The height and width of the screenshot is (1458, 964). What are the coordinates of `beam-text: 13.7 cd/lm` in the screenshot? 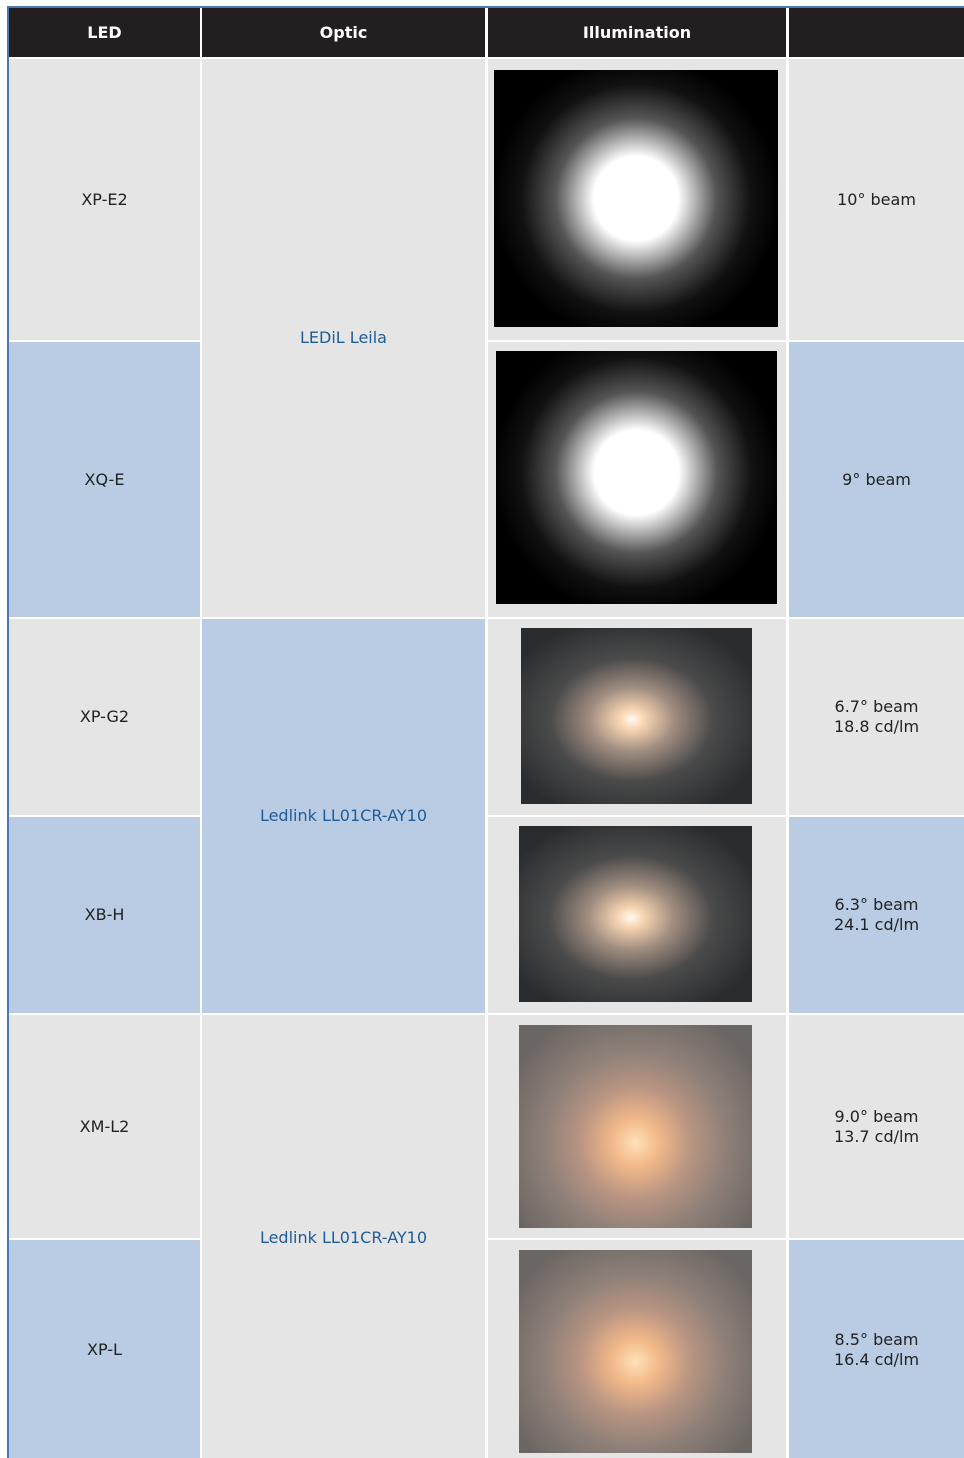 It's located at (876, 1136).